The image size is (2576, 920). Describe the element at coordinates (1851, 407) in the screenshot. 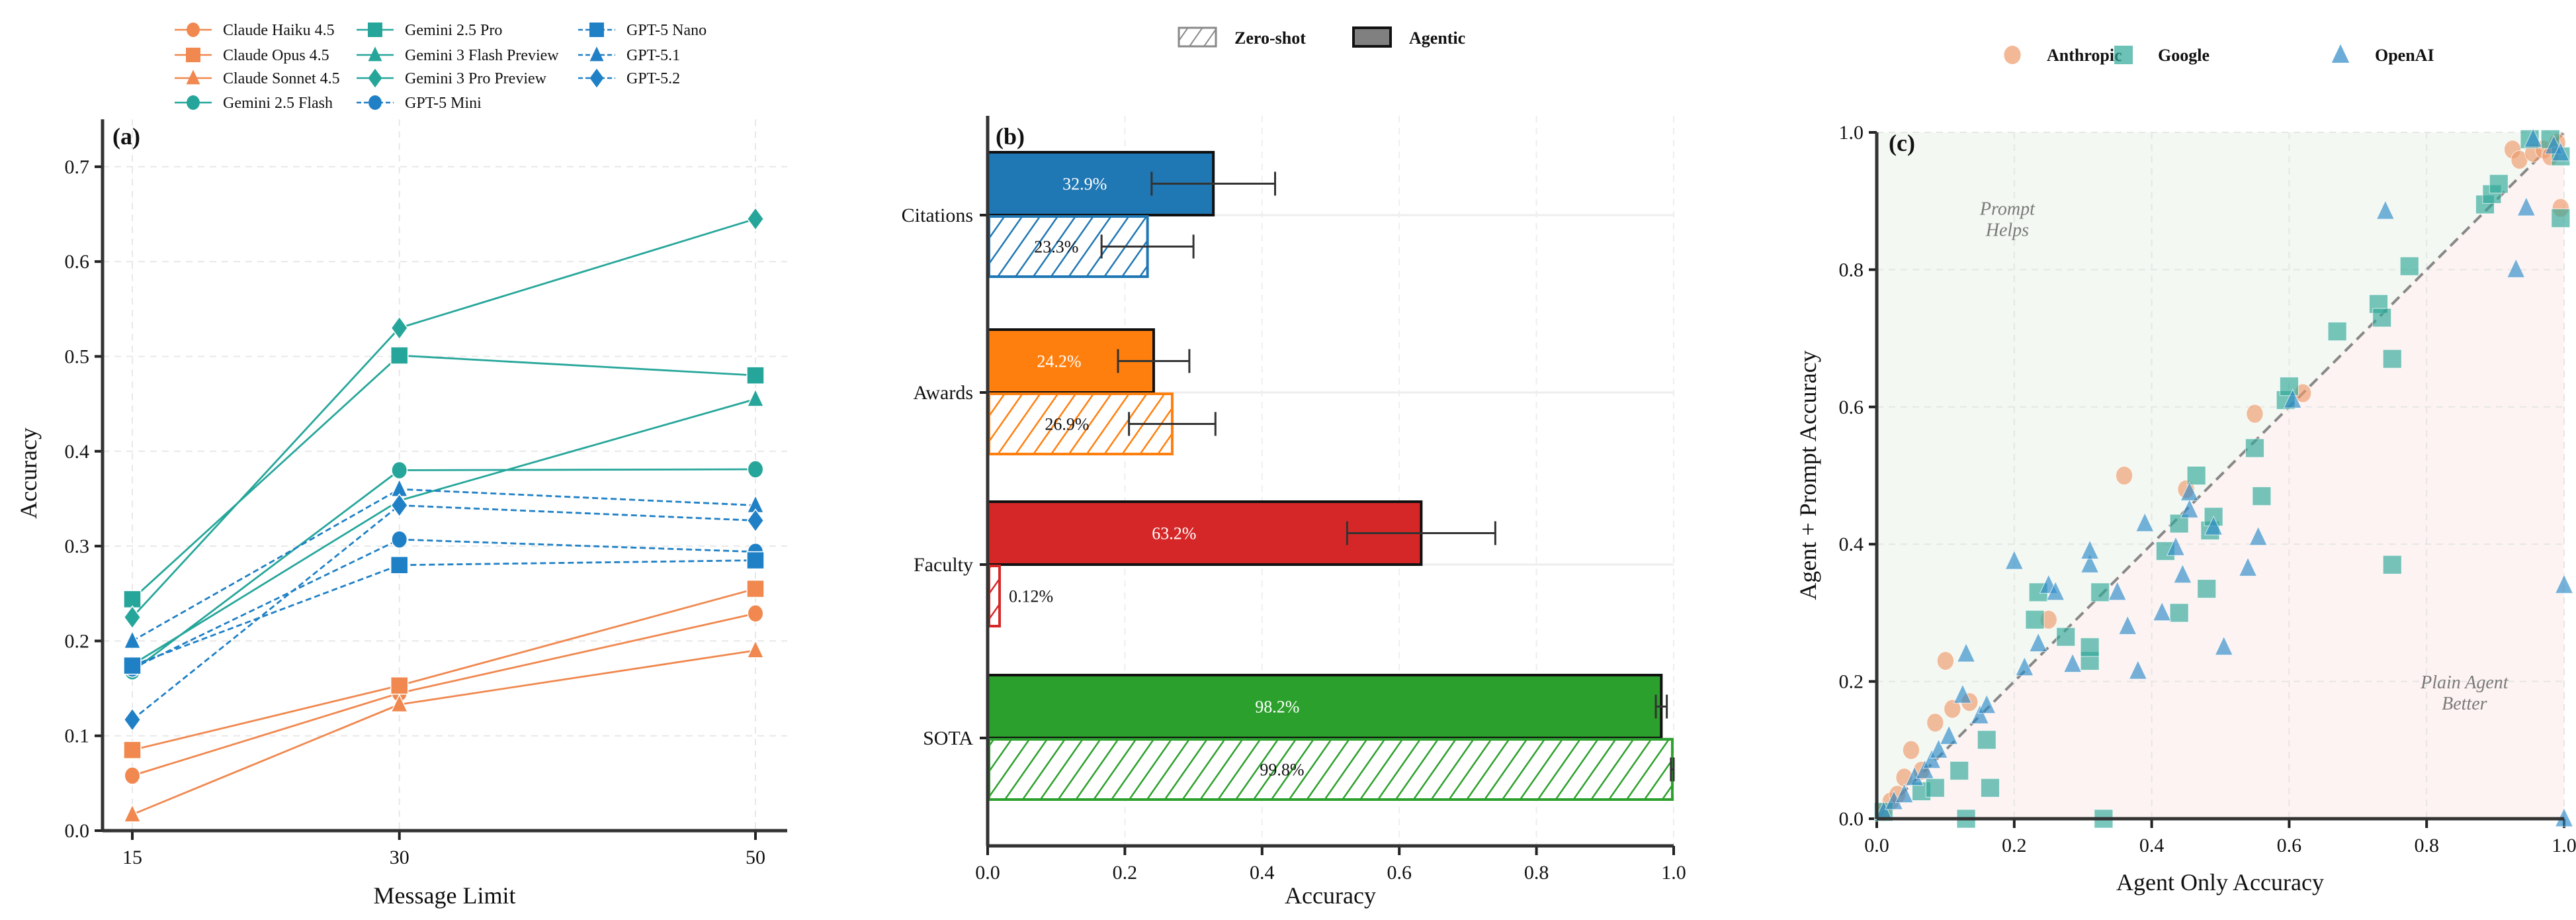

I see `panel-c-y-tick-label: 0.6` at that location.